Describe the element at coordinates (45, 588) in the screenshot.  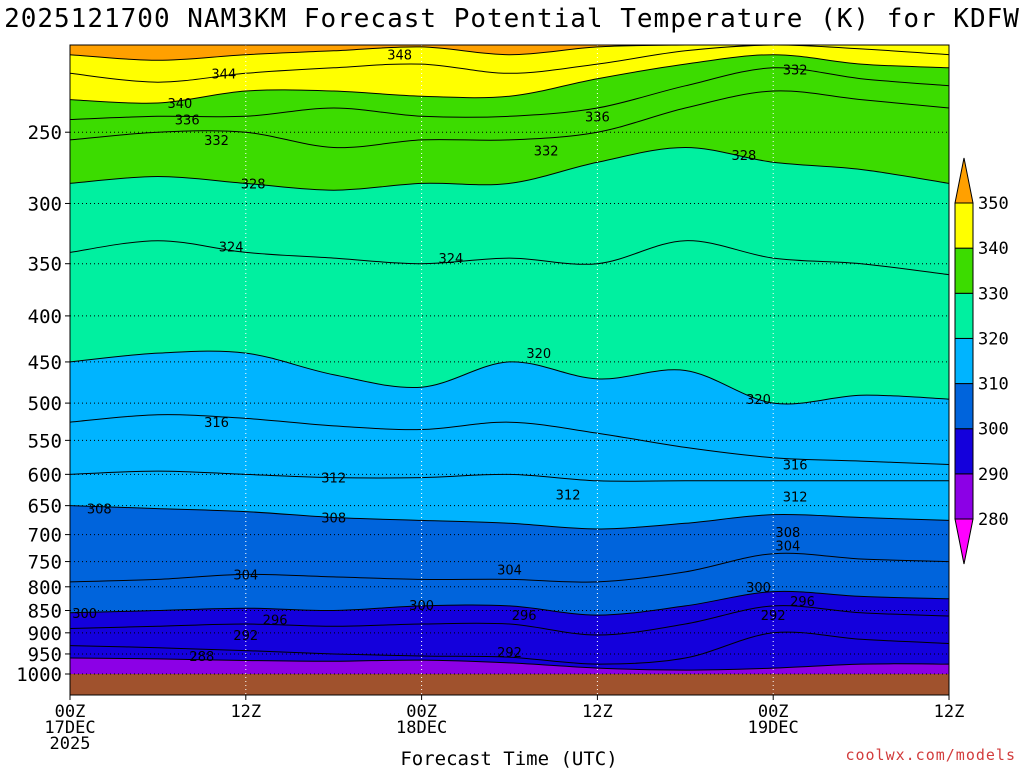
I see `y-tick-label: 800` at that location.